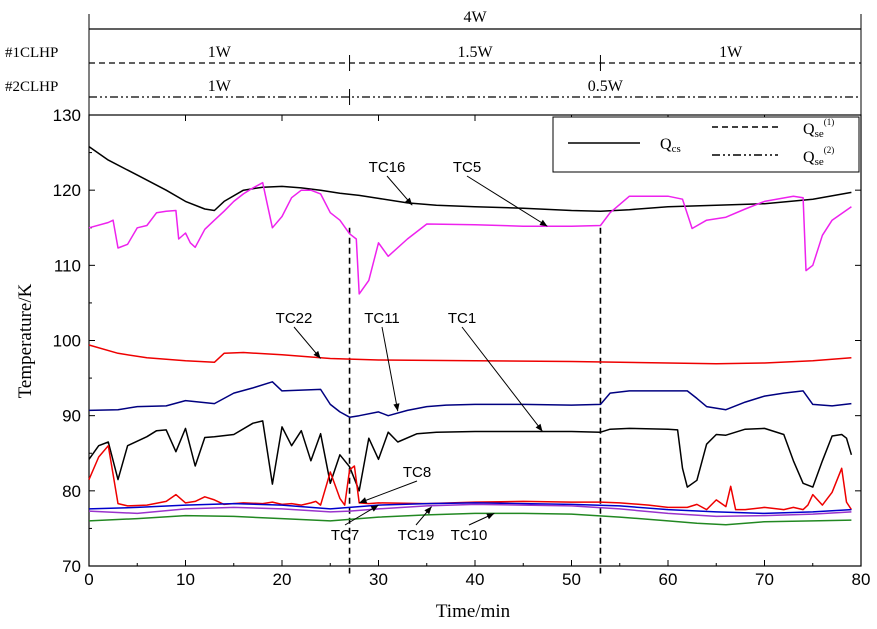 This screenshot has height=629, width=877. Describe the element at coordinates (71, 491) in the screenshot. I see `y-tick-label: 80` at that location.